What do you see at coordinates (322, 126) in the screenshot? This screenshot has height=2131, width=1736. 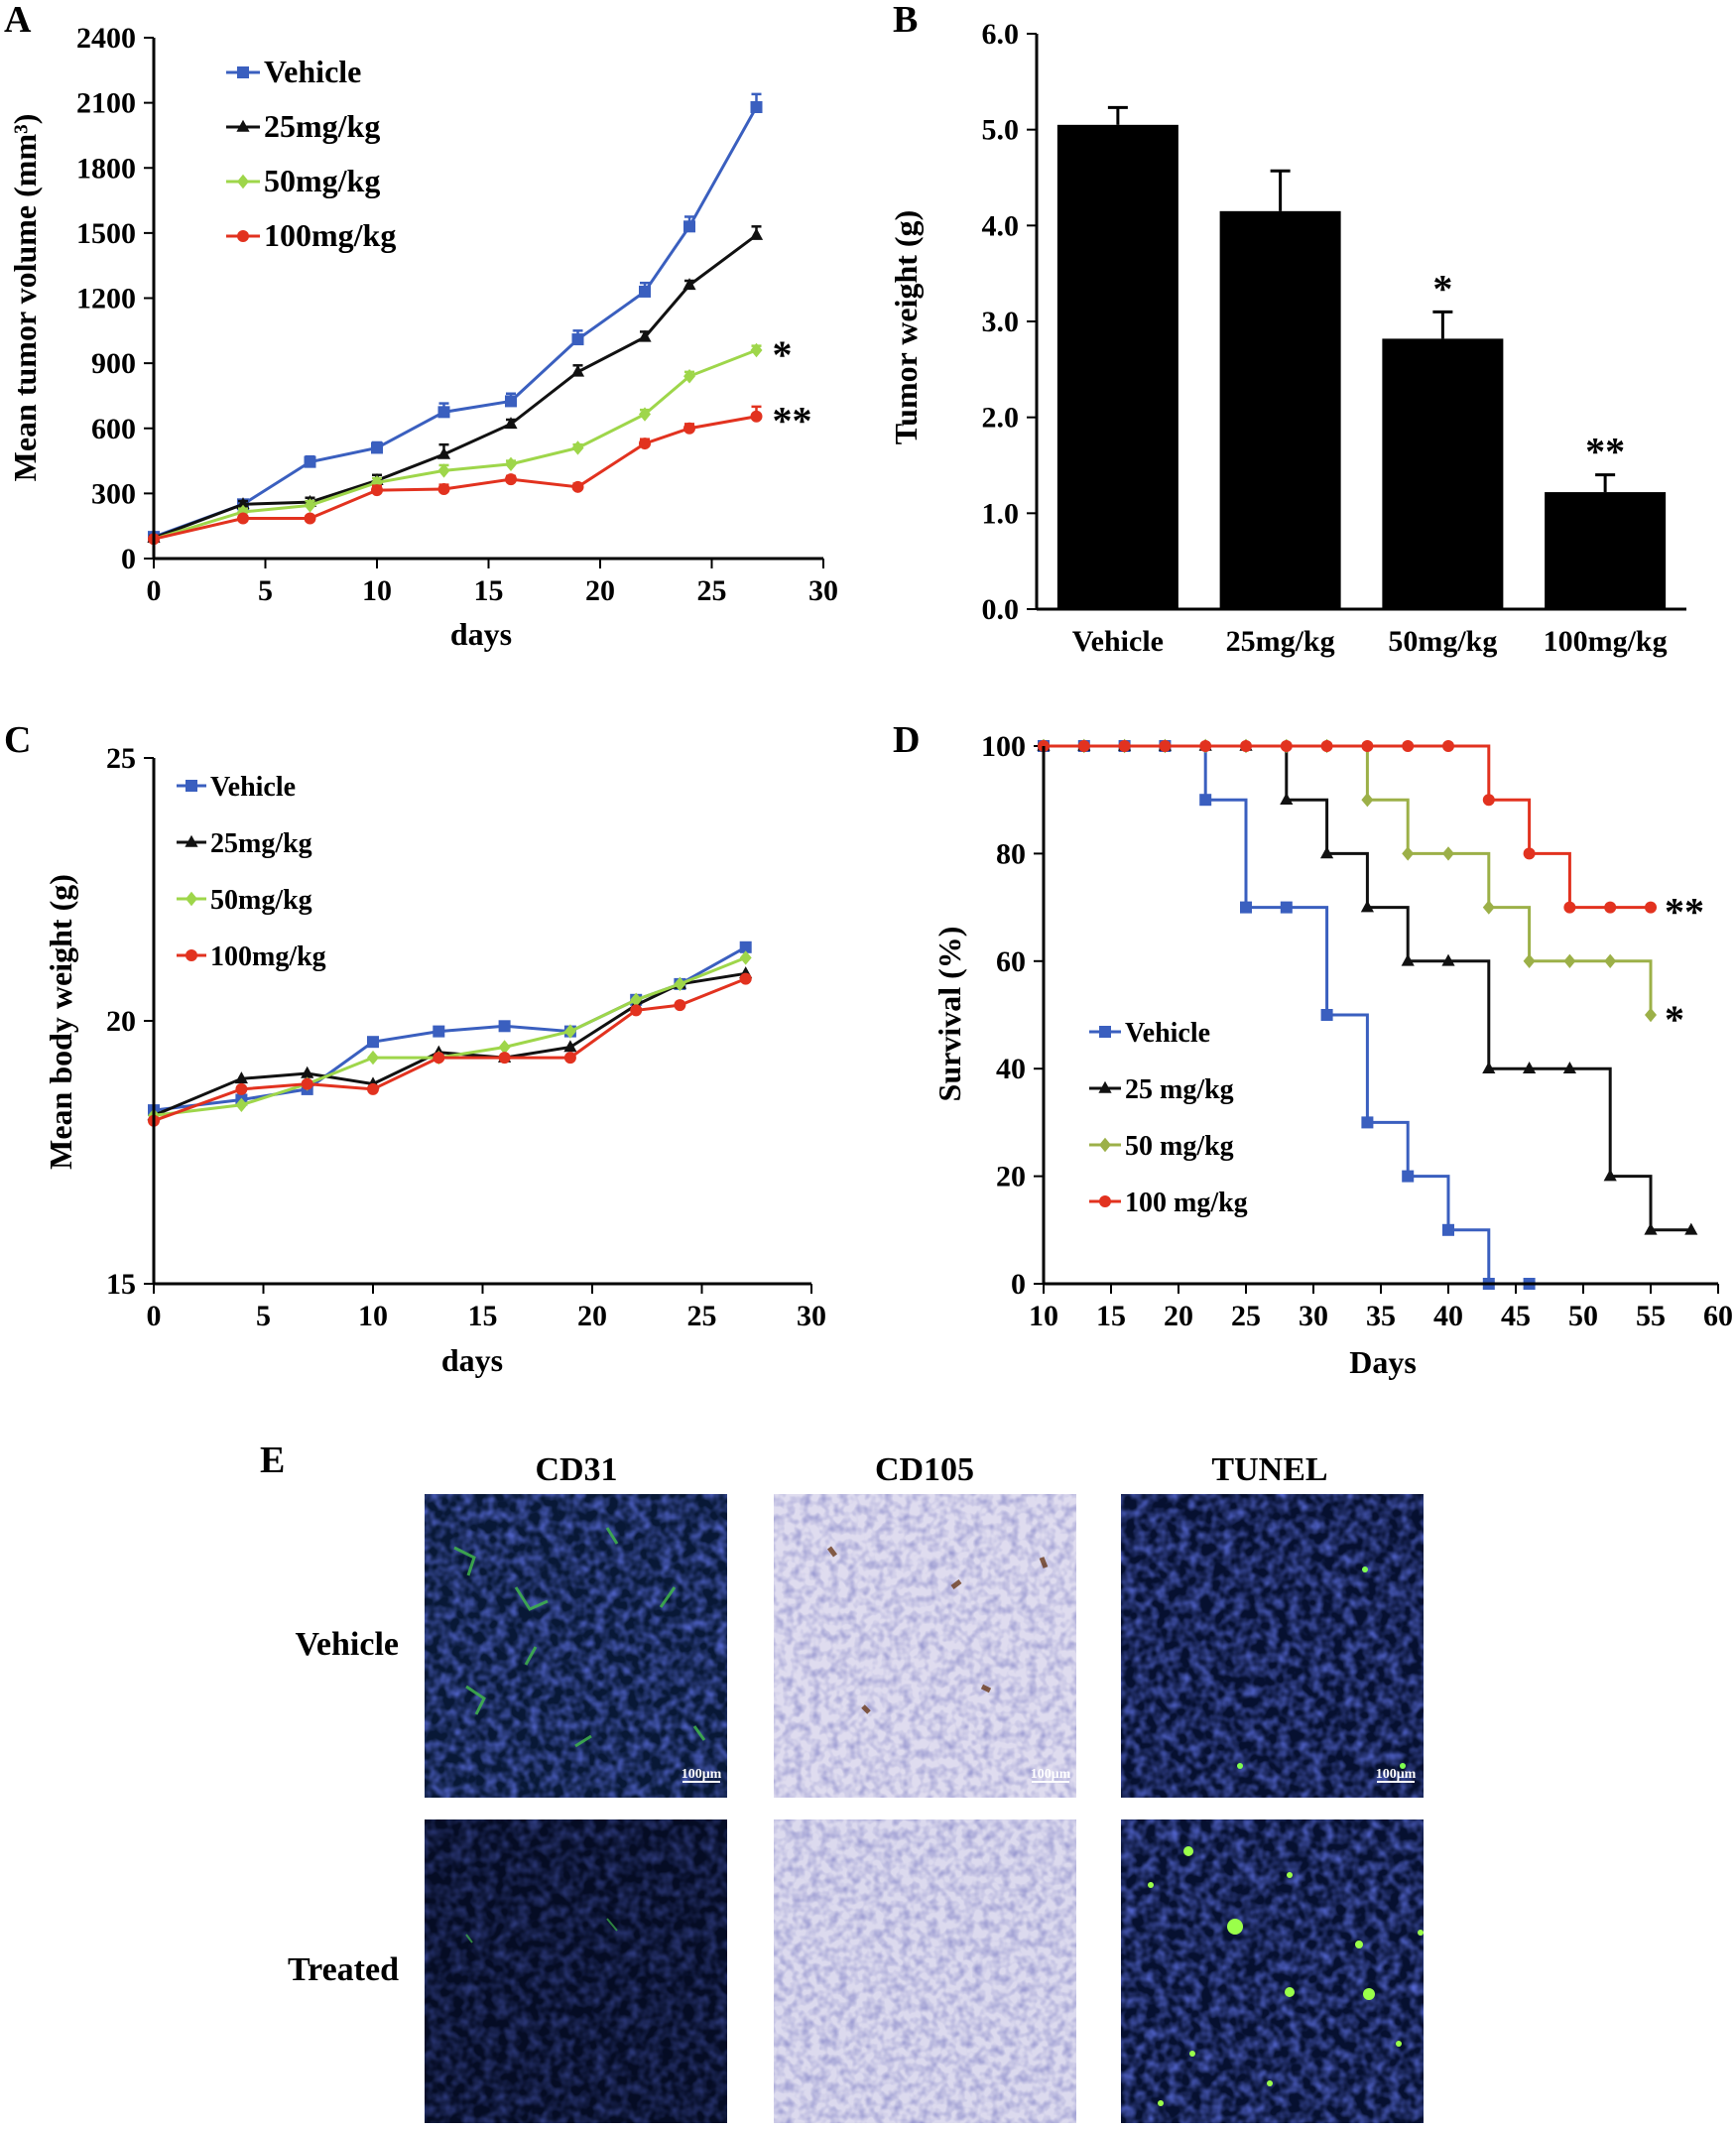 I see `legend-label: 25mg/kg` at bounding box center [322, 126].